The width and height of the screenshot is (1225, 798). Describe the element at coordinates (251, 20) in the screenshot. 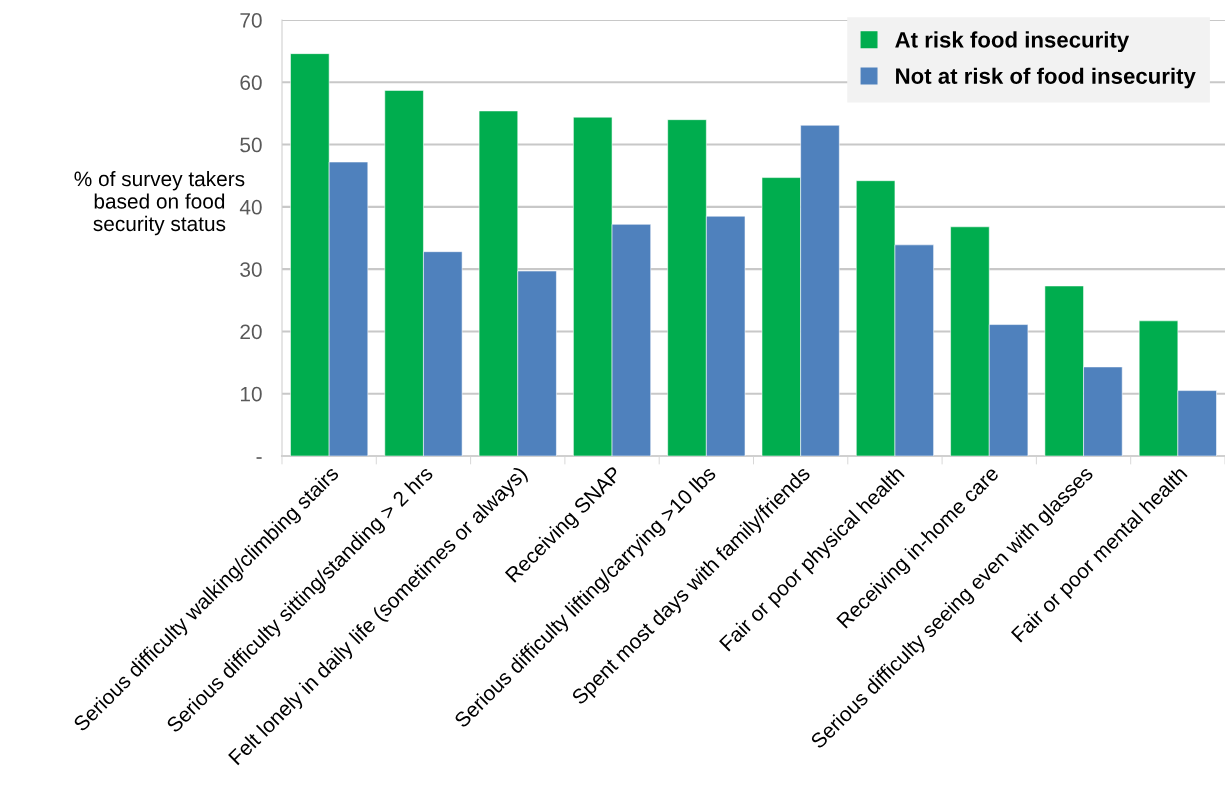

I see `y-tick-label: 70` at that location.